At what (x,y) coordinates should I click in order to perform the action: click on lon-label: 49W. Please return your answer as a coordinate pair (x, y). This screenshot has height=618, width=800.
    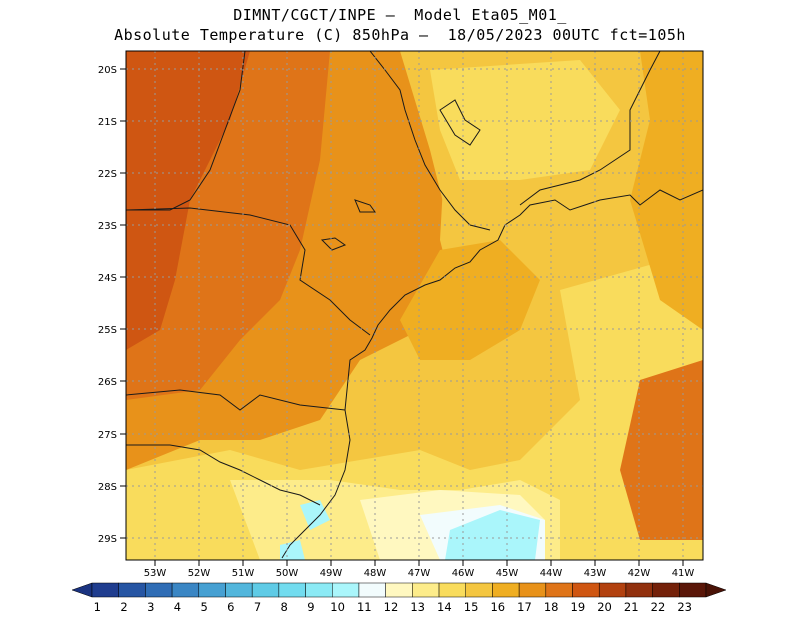
    Looking at the image, I should click on (331, 573).